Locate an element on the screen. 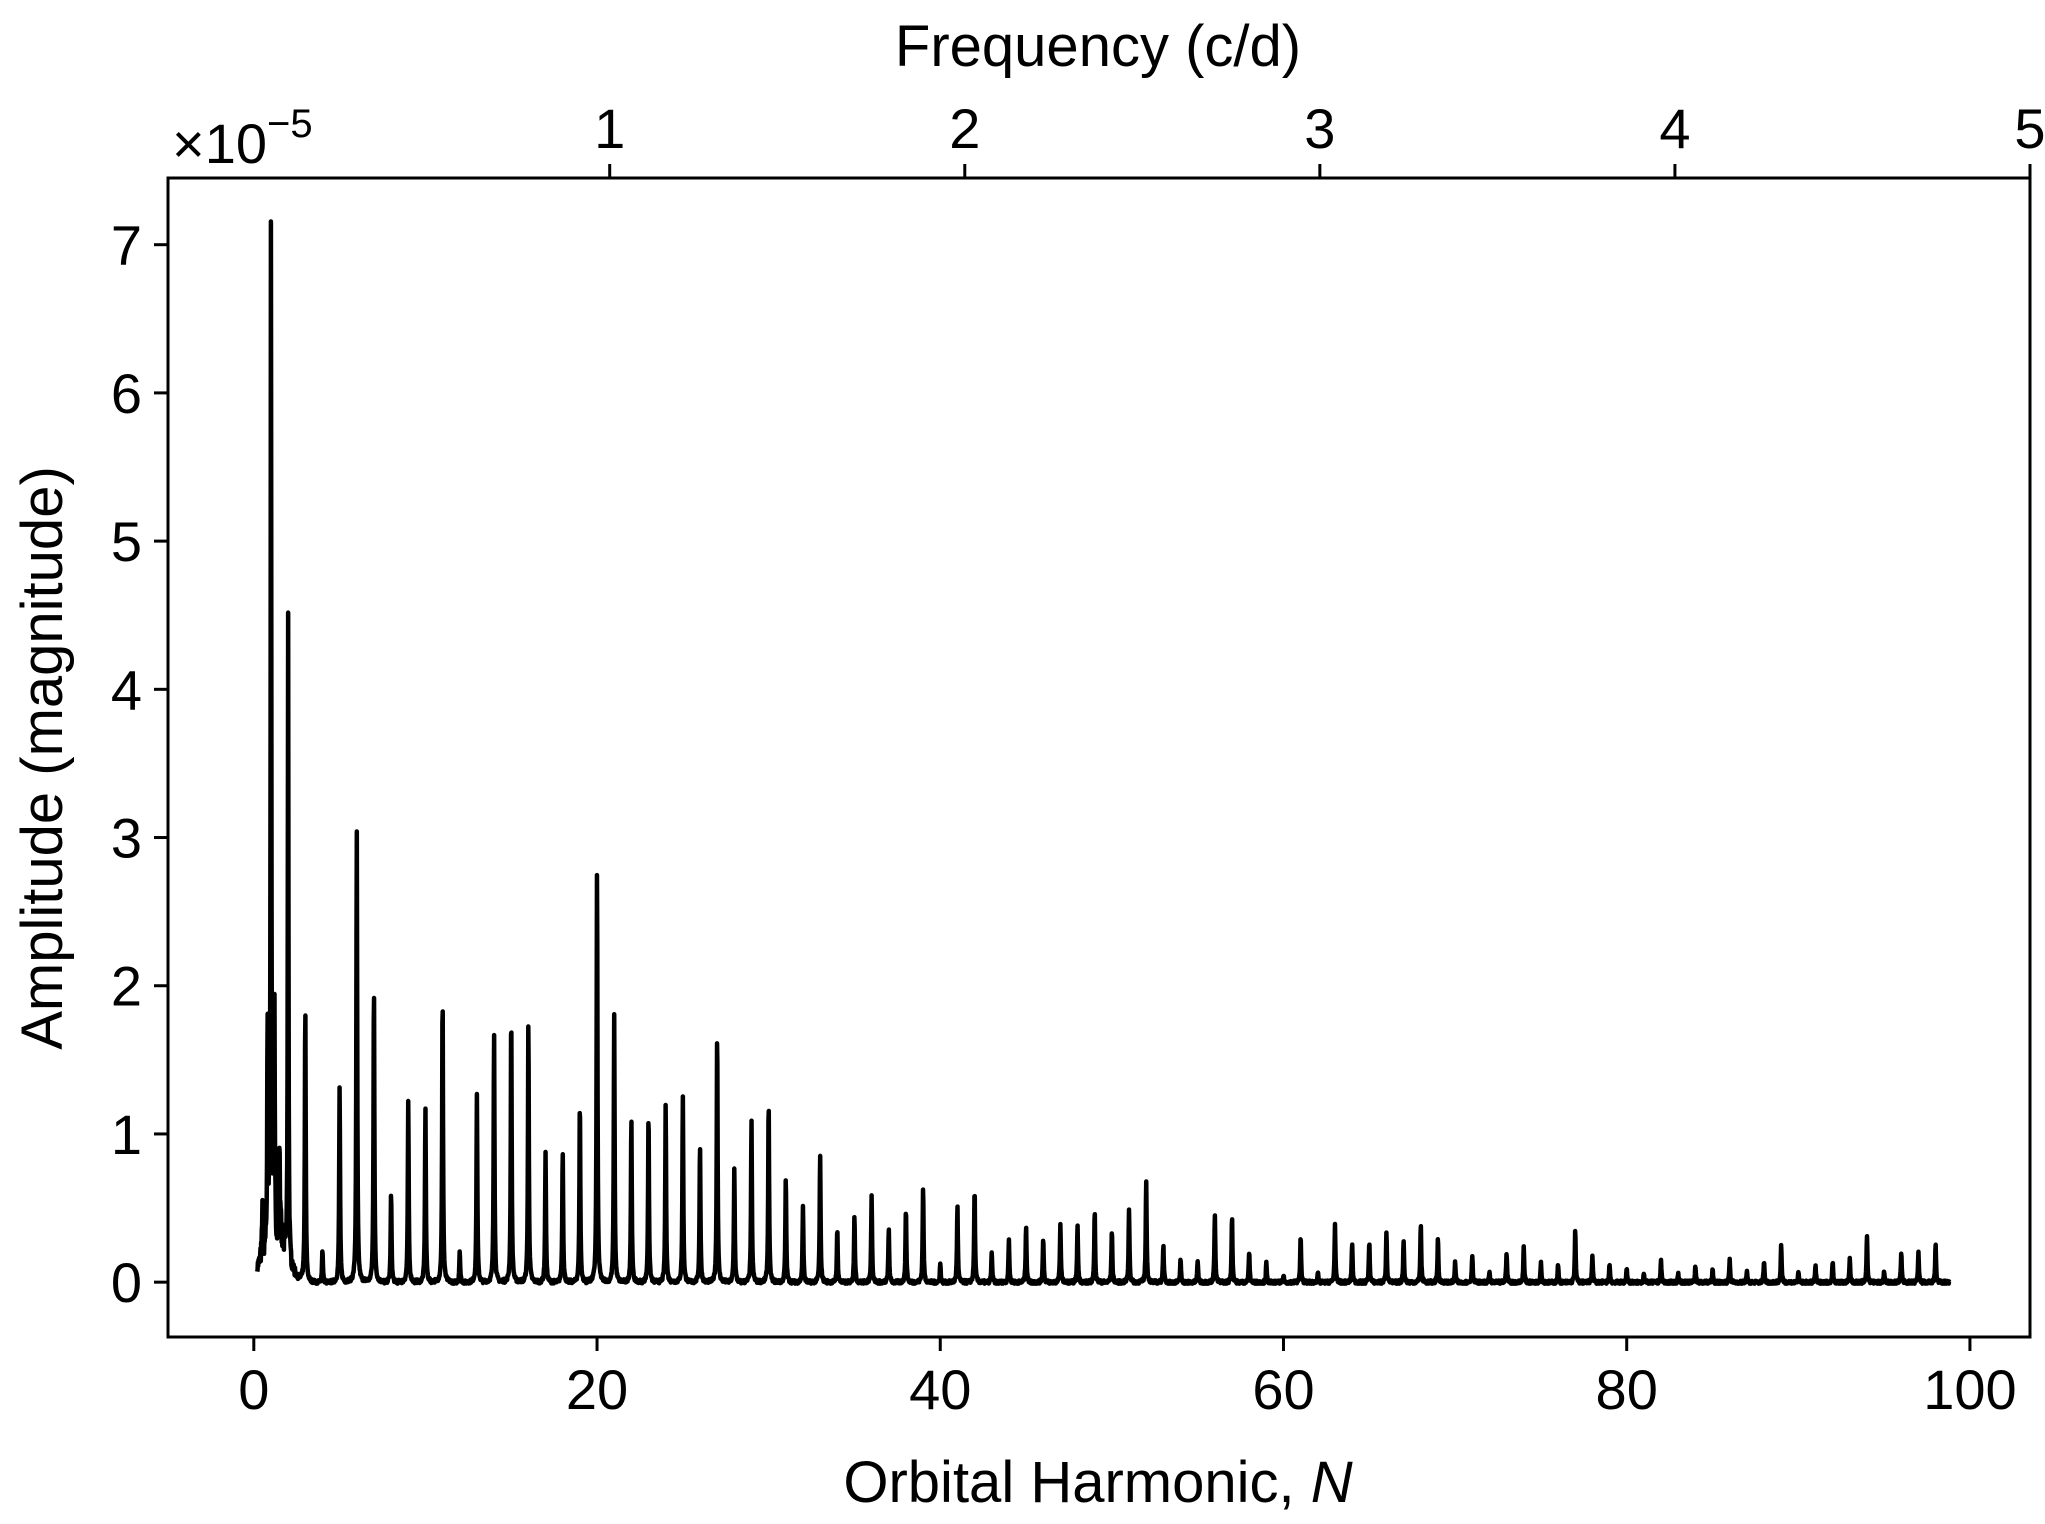 The width and height of the screenshot is (2045, 1524). y-tick-label: 4 is located at coordinates (126, 689).